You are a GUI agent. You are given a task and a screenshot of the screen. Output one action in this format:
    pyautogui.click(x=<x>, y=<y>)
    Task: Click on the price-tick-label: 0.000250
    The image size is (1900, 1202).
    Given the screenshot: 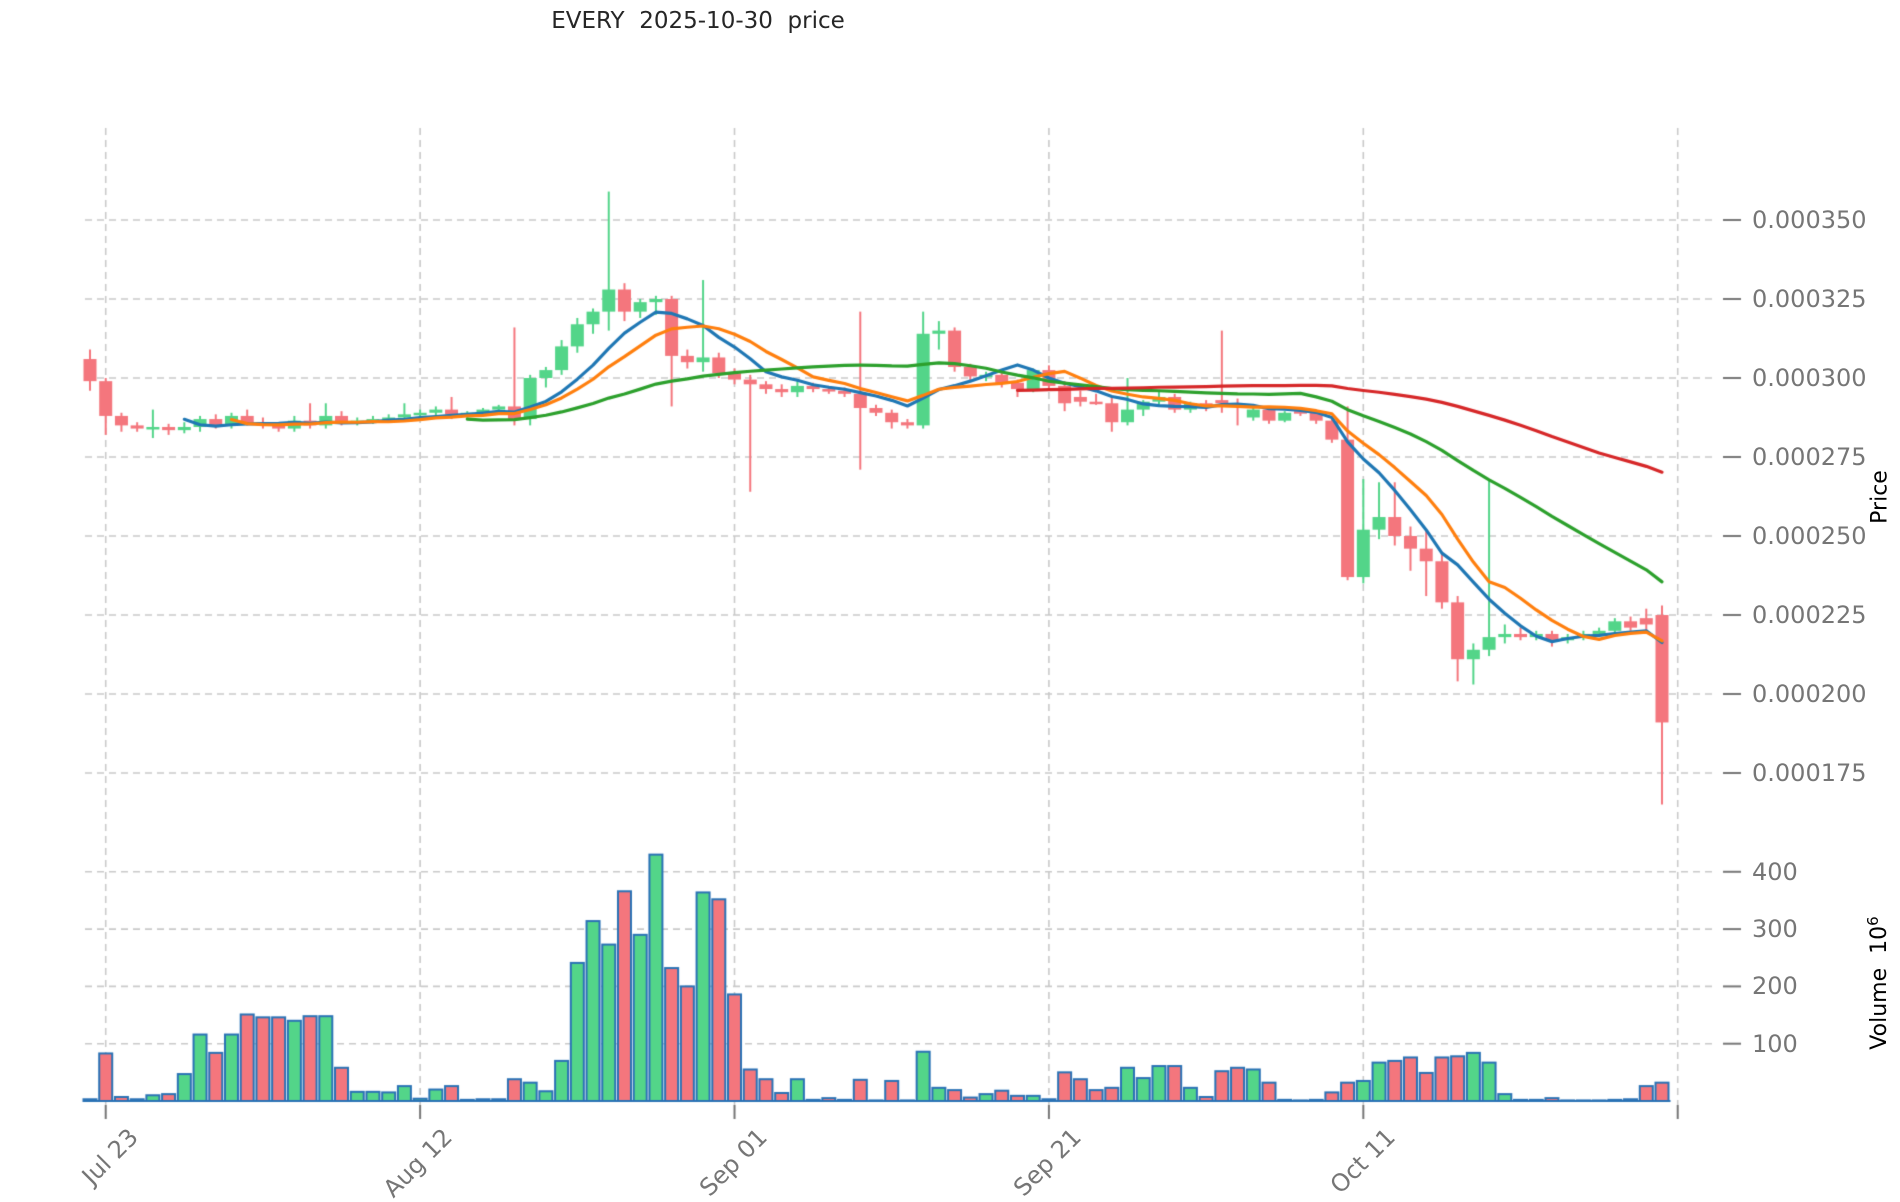 What is the action you would take?
    pyautogui.click(x=1809, y=536)
    